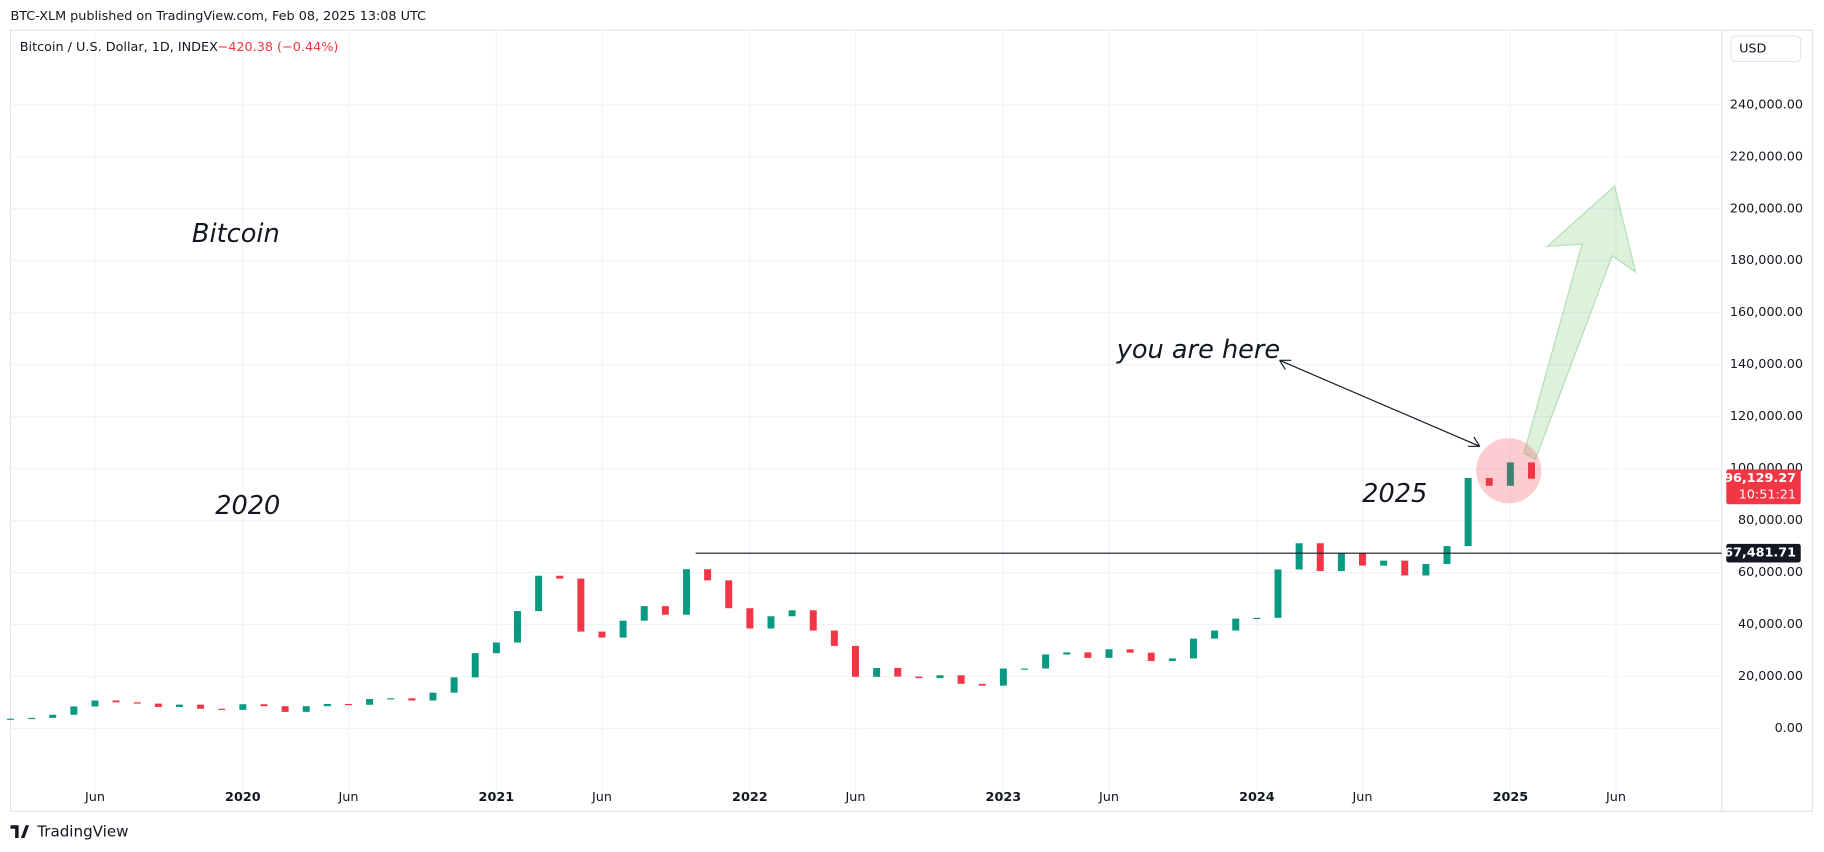 This screenshot has height=852, width=1824. What do you see at coordinates (119, 47) in the screenshot?
I see `legend-title: Bitcoin / U.S. Dollar, 1D, INDEX` at bounding box center [119, 47].